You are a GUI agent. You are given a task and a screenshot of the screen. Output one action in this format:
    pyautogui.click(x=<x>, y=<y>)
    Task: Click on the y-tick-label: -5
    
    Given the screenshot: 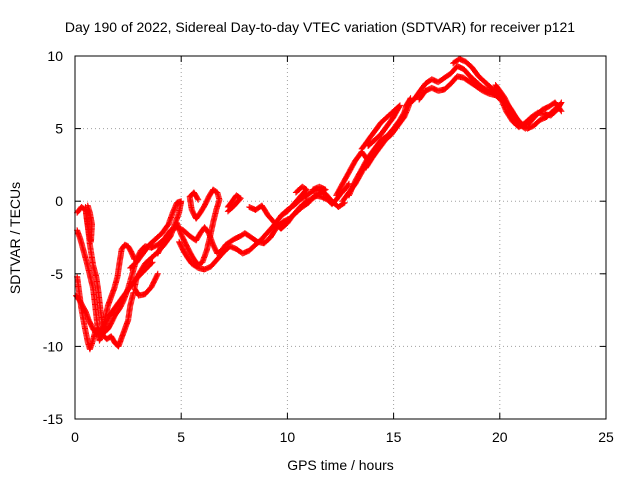 What is the action you would take?
    pyautogui.click(x=57, y=274)
    